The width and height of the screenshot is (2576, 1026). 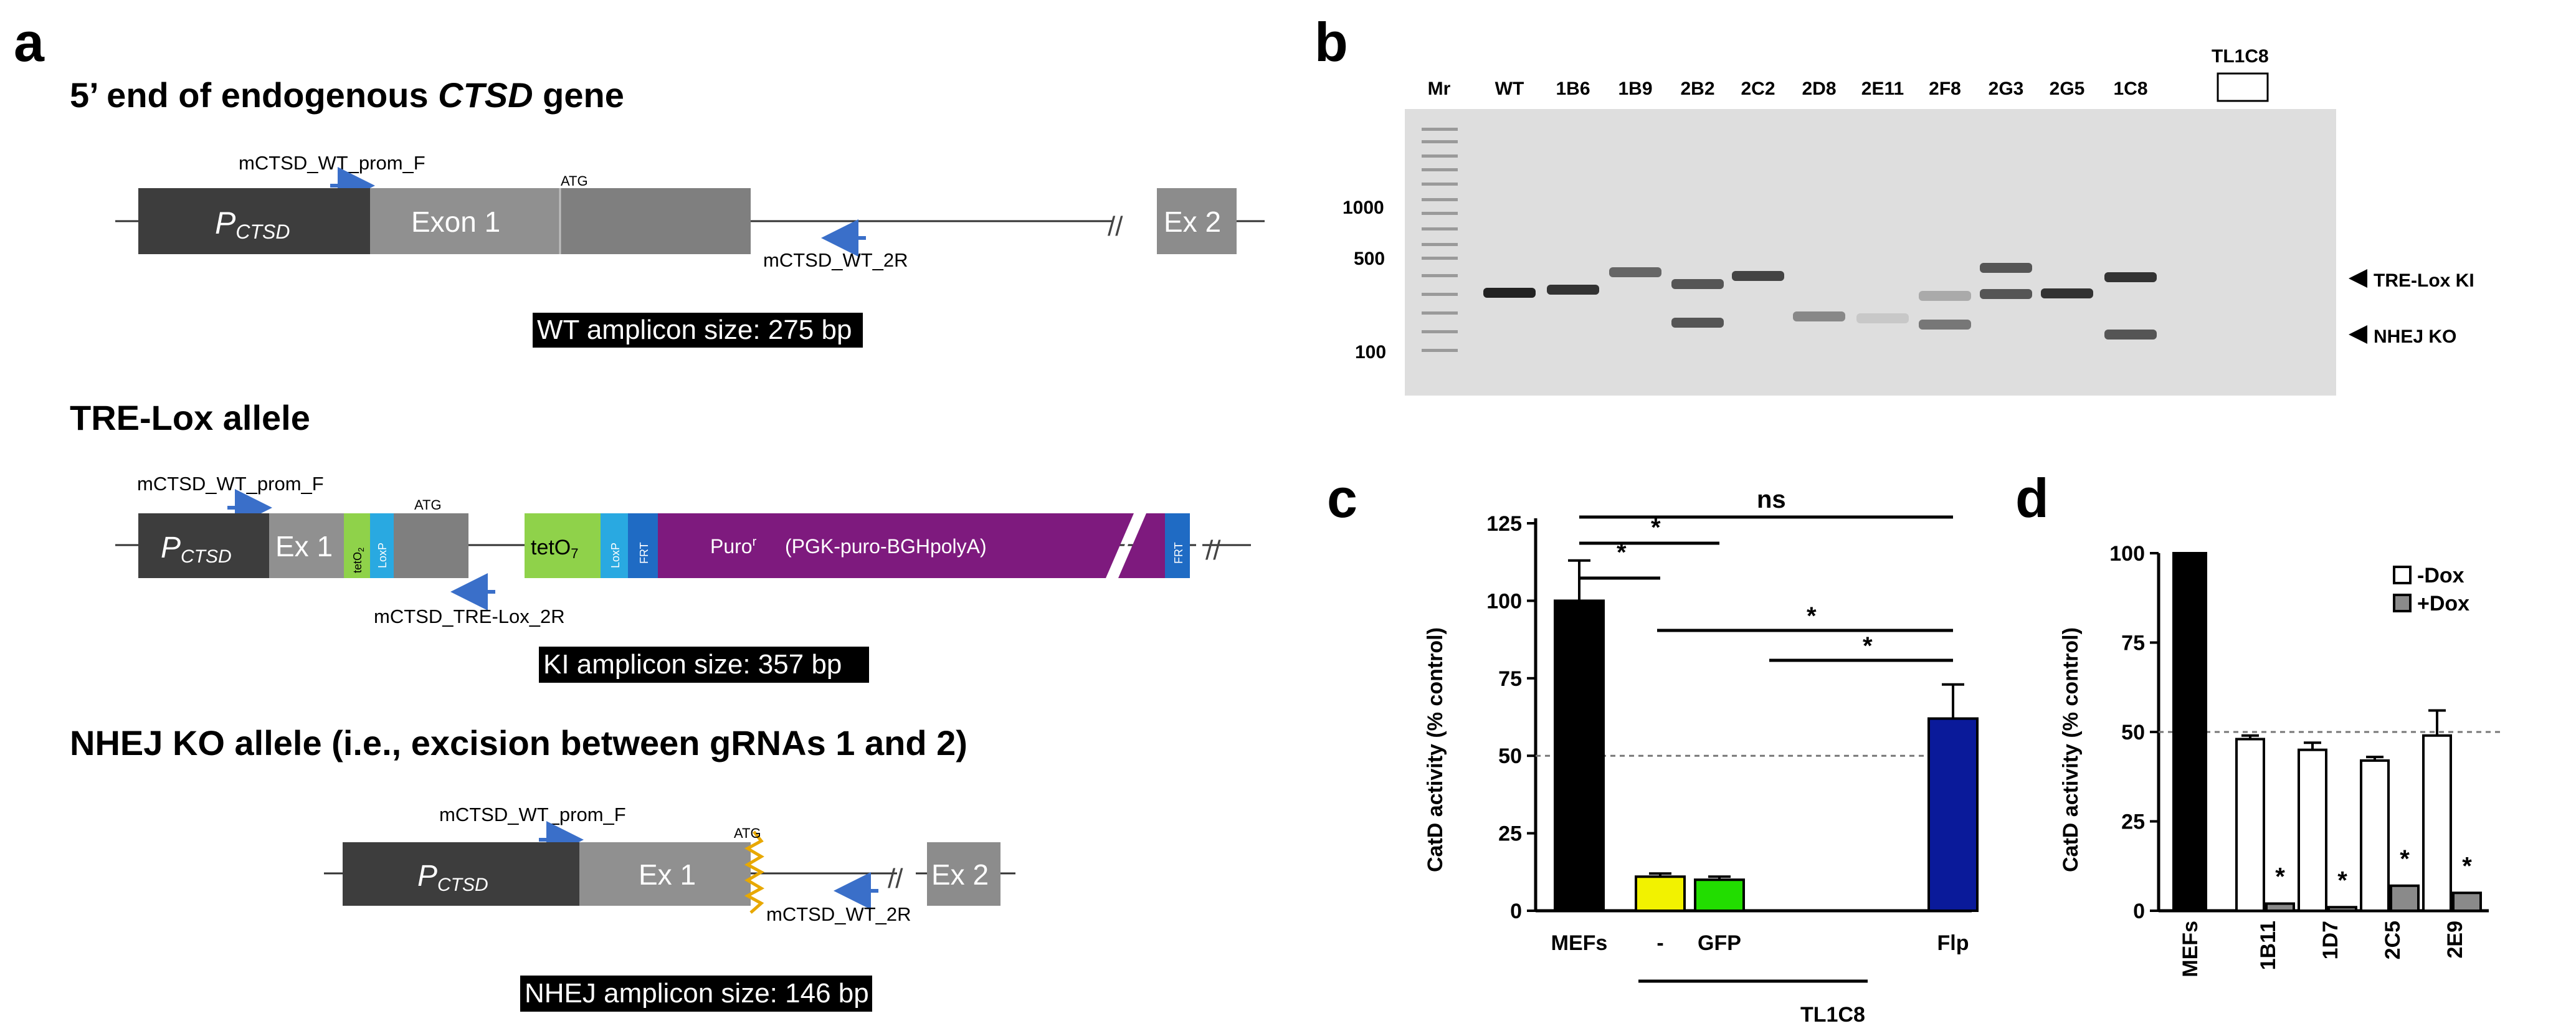 I want to click on nhej-exon2-label: Ex 2, so click(x=960, y=875).